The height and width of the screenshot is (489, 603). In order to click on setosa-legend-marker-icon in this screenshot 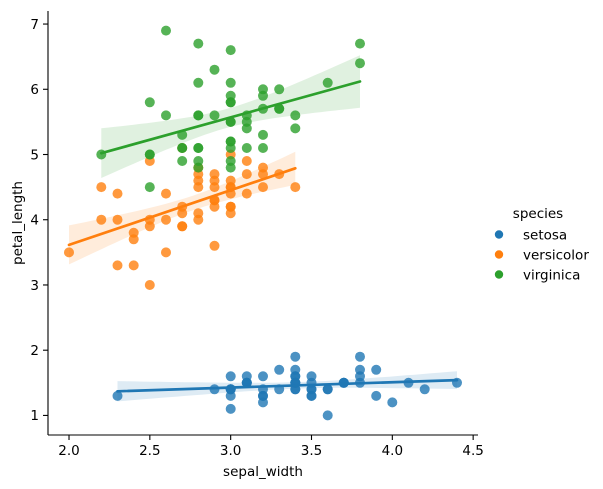, I will do `click(499, 234)`.